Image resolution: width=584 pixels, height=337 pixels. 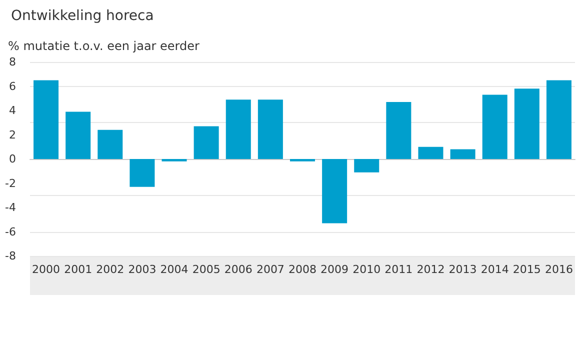 What do you see at coordinates (206, 269) in the screenshot?
I see `x-tick-label: 2005` at bounding box center [206, 269].